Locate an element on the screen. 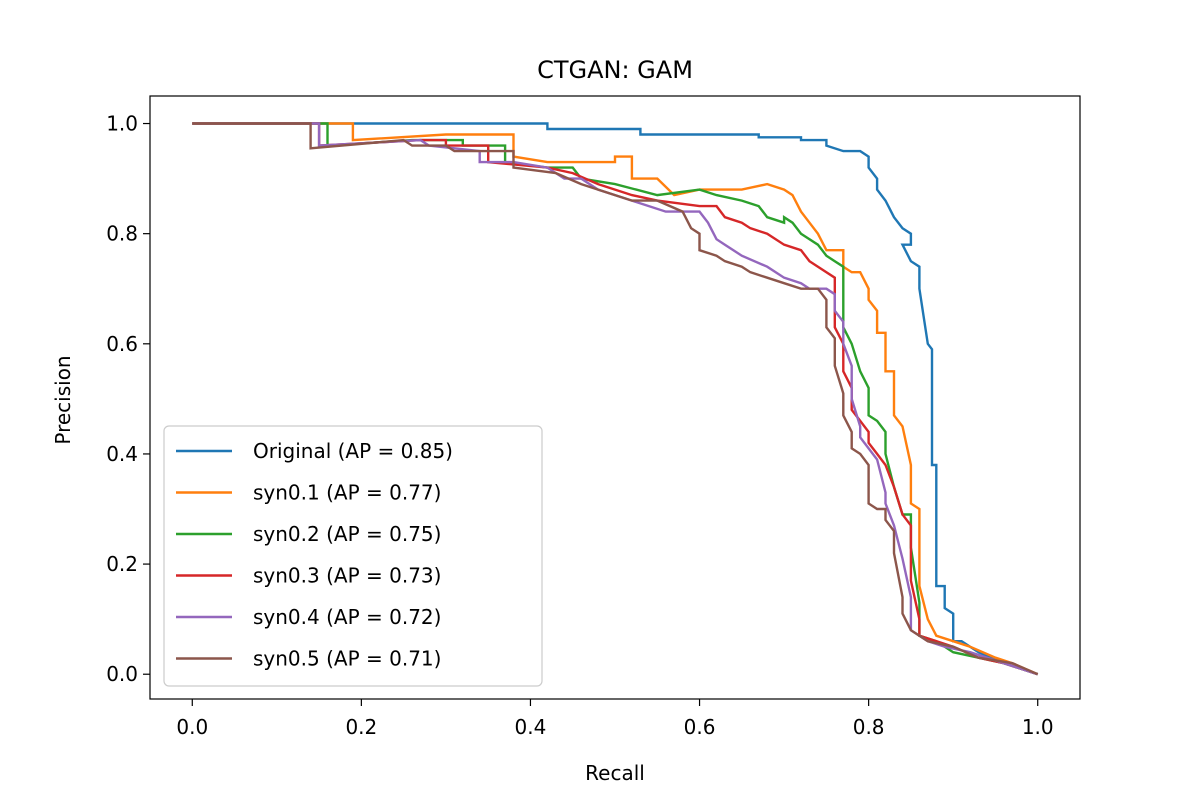 The width and height of the screenshot is (1200, 800). legend-label: syn0.1 (AP = 0.77) is located at coordinates (347, 493).